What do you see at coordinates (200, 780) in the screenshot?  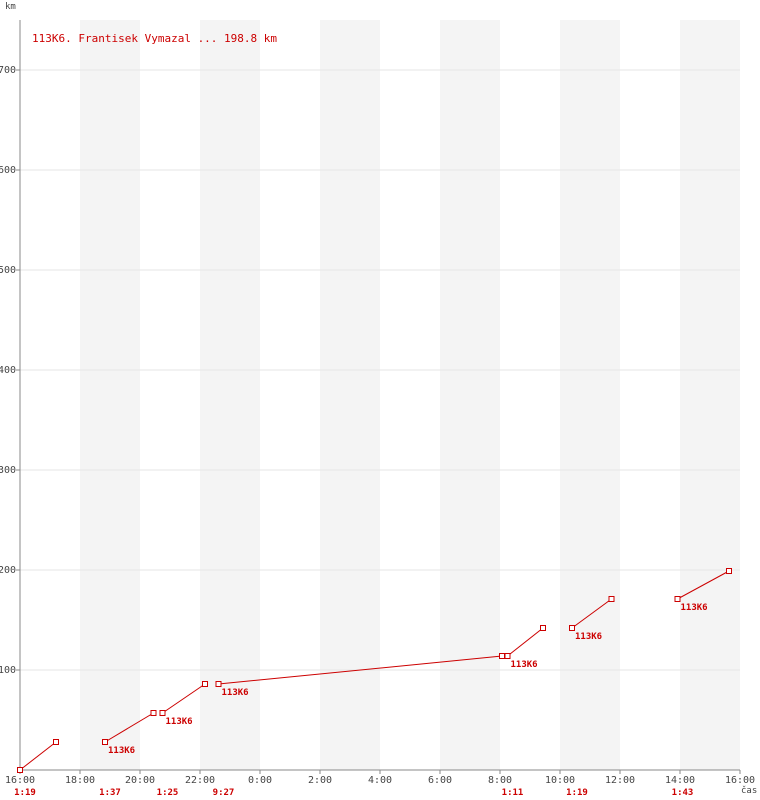 I see `x-tick-label: 22:00` at bounding box center [200, 780].